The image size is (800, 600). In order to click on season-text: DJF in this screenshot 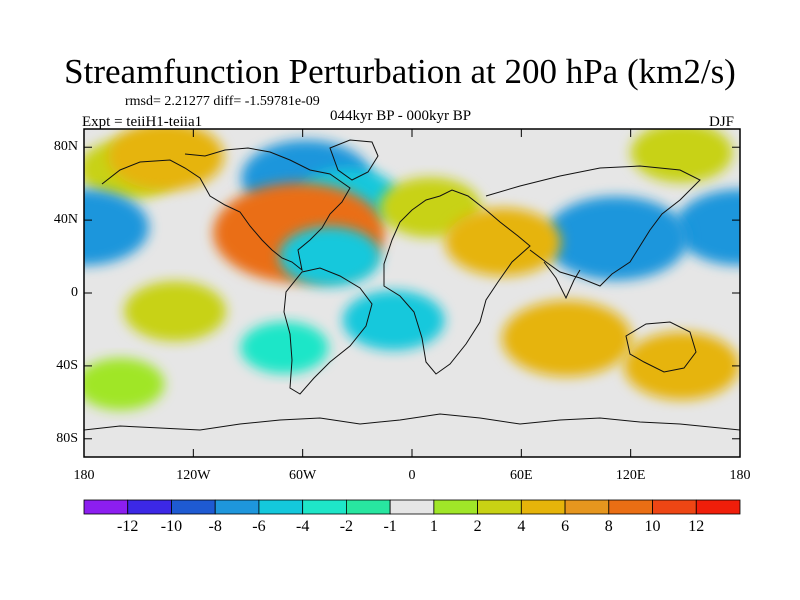, I will do `click(722, 122)`.